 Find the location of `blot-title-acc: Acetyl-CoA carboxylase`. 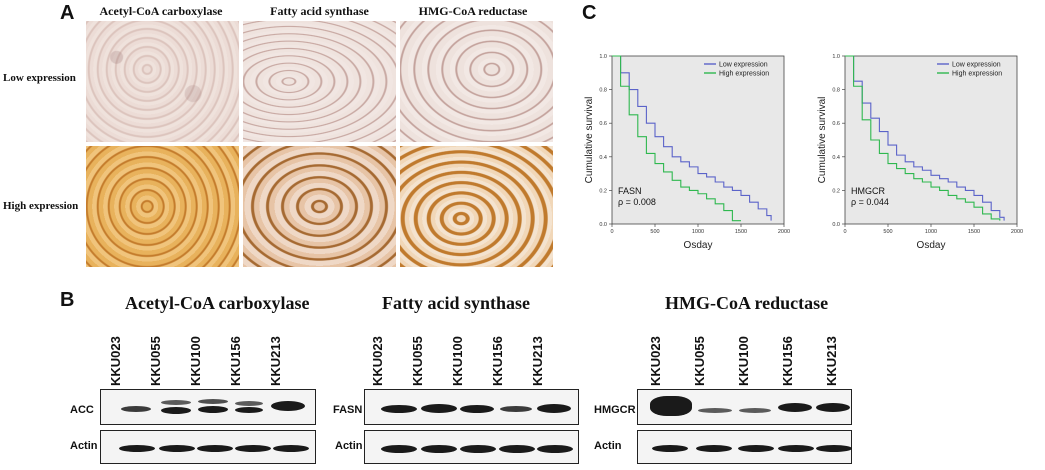

blot-title-acc: Acetyl-CoA carboxylase is located at coordinates (217, 303).